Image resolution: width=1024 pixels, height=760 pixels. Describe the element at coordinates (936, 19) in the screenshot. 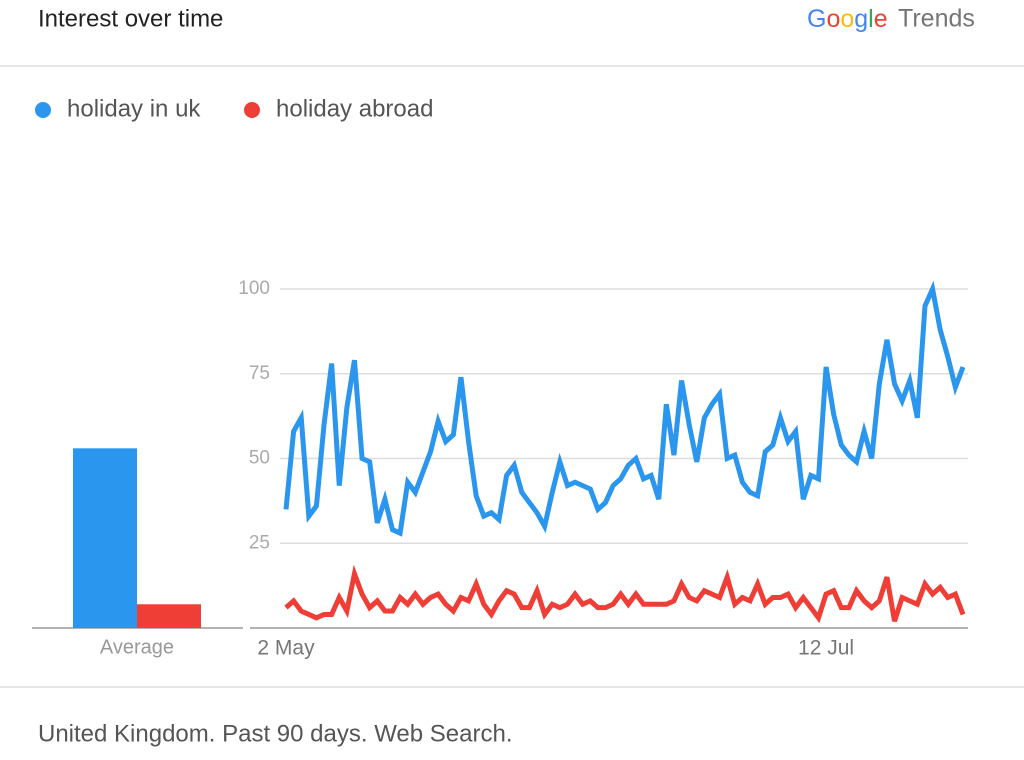

I see `trends-logo: Trends` at that location.